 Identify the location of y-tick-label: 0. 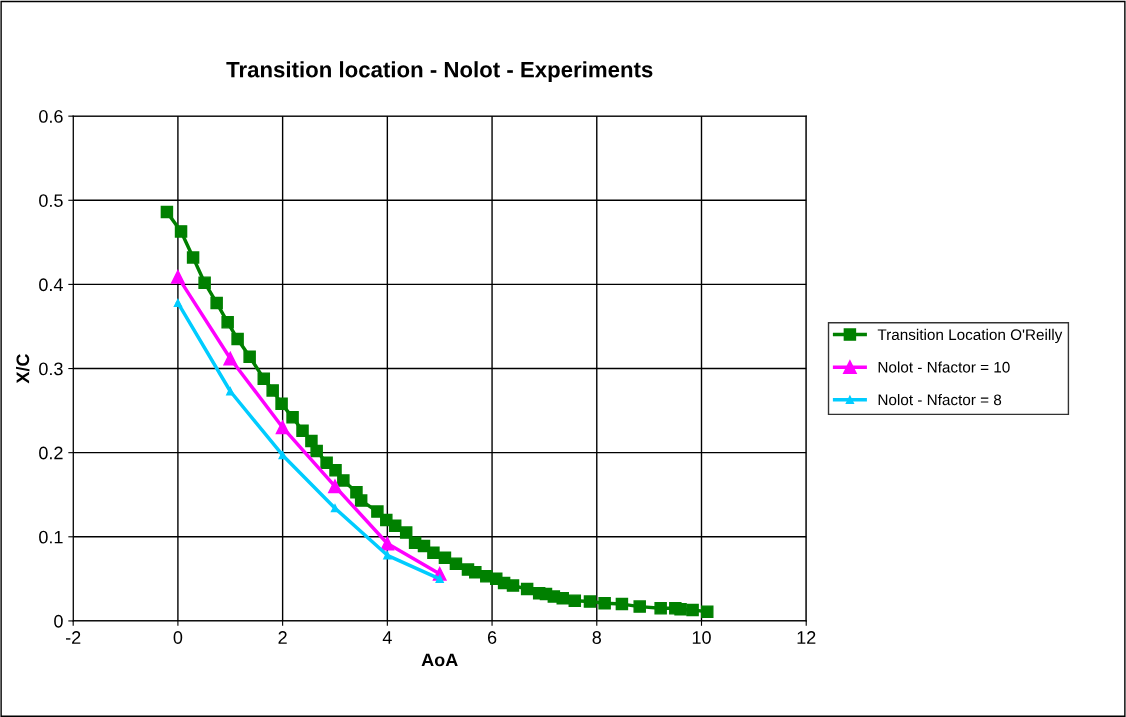
(58, 621).